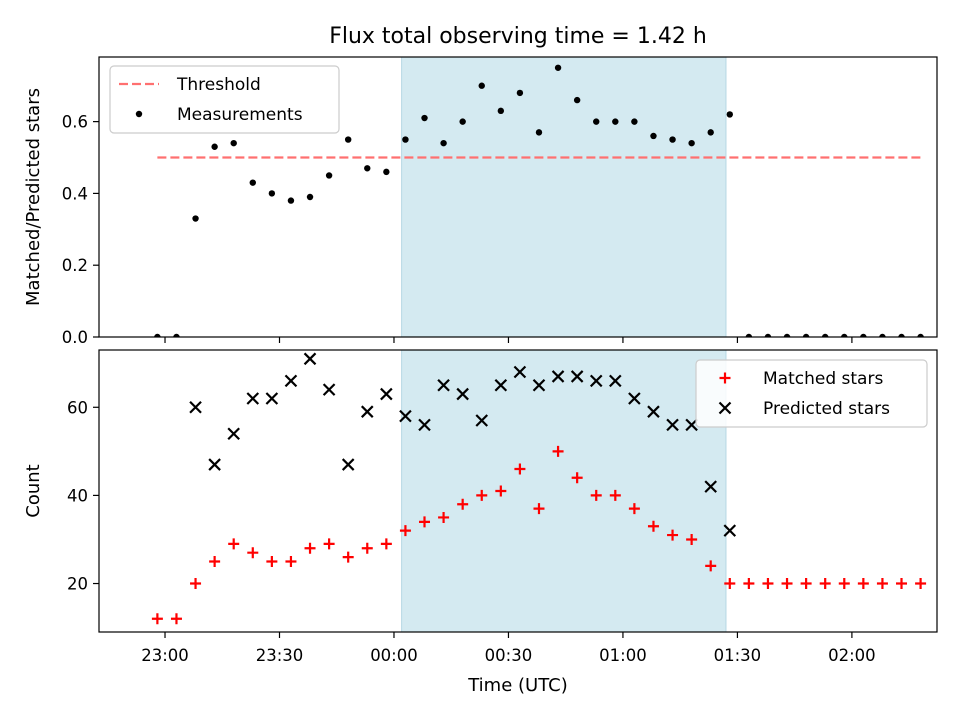 This screenshot has height=720, width=960. I want to click on y-axis-label: Count, so click(33, 490).